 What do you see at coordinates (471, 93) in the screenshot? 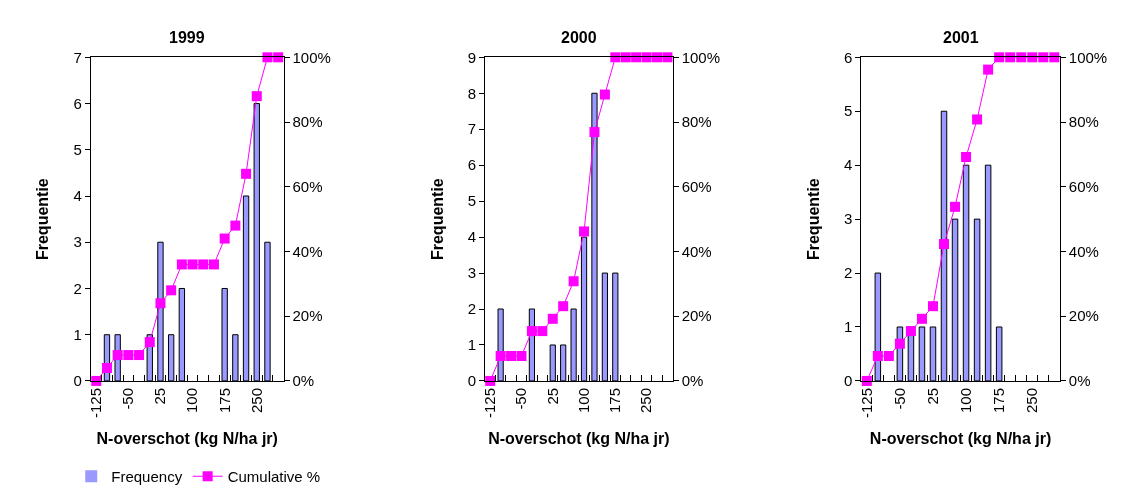
I see `y-tick-label: 8` at bounding box center [471, 93].